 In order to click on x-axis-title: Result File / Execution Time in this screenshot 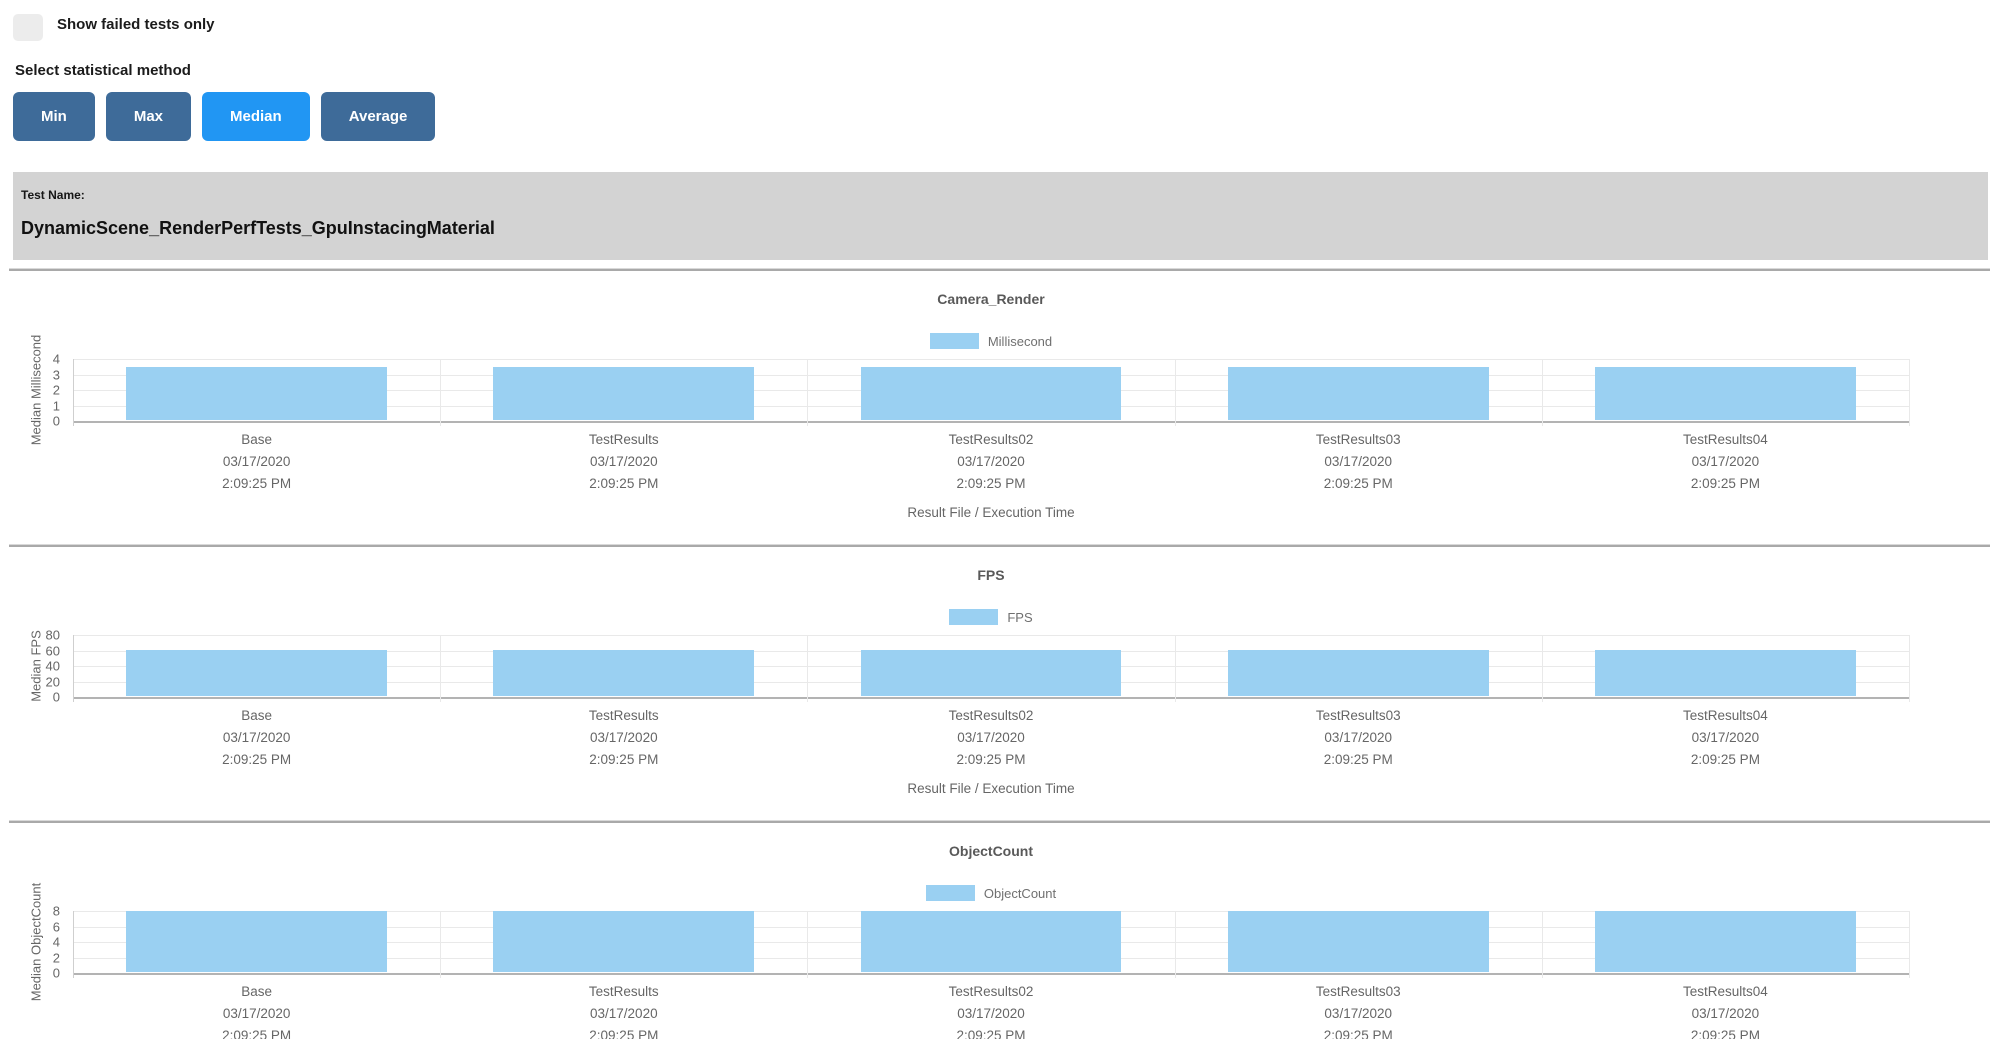, I will do `click(991, 512)`.